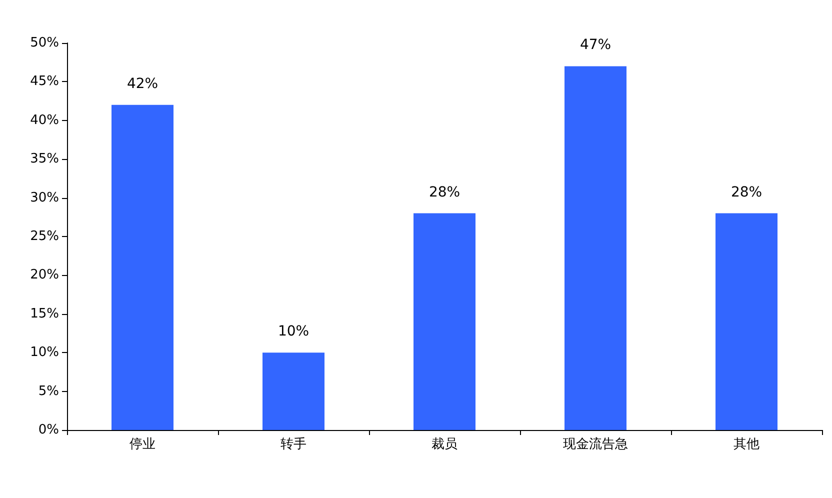 Image resolution: width=832 pixels, height=498 pixels. I want to click on y-tick-label: 30%, so click(44, 198).